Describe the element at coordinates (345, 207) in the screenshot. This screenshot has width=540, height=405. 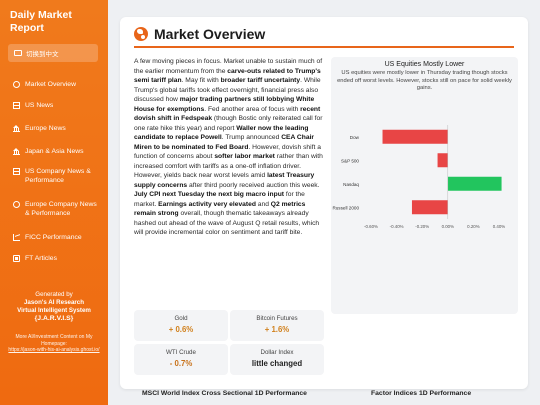
I see `category-label: Russell 2000` at that location.